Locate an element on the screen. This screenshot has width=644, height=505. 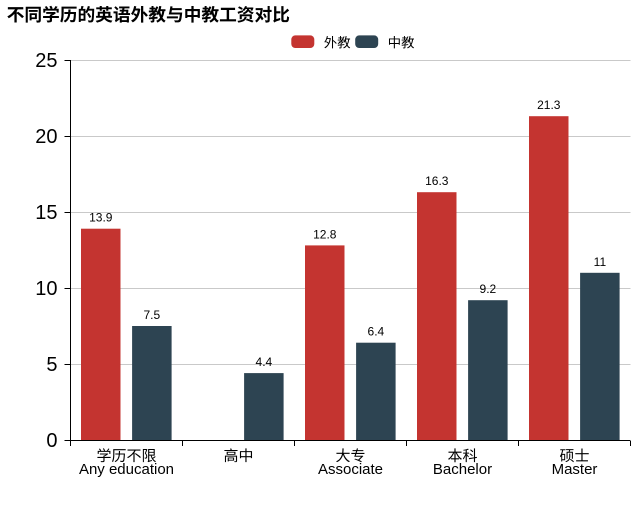
svg-text: Master is located at coordinates (575, 469).